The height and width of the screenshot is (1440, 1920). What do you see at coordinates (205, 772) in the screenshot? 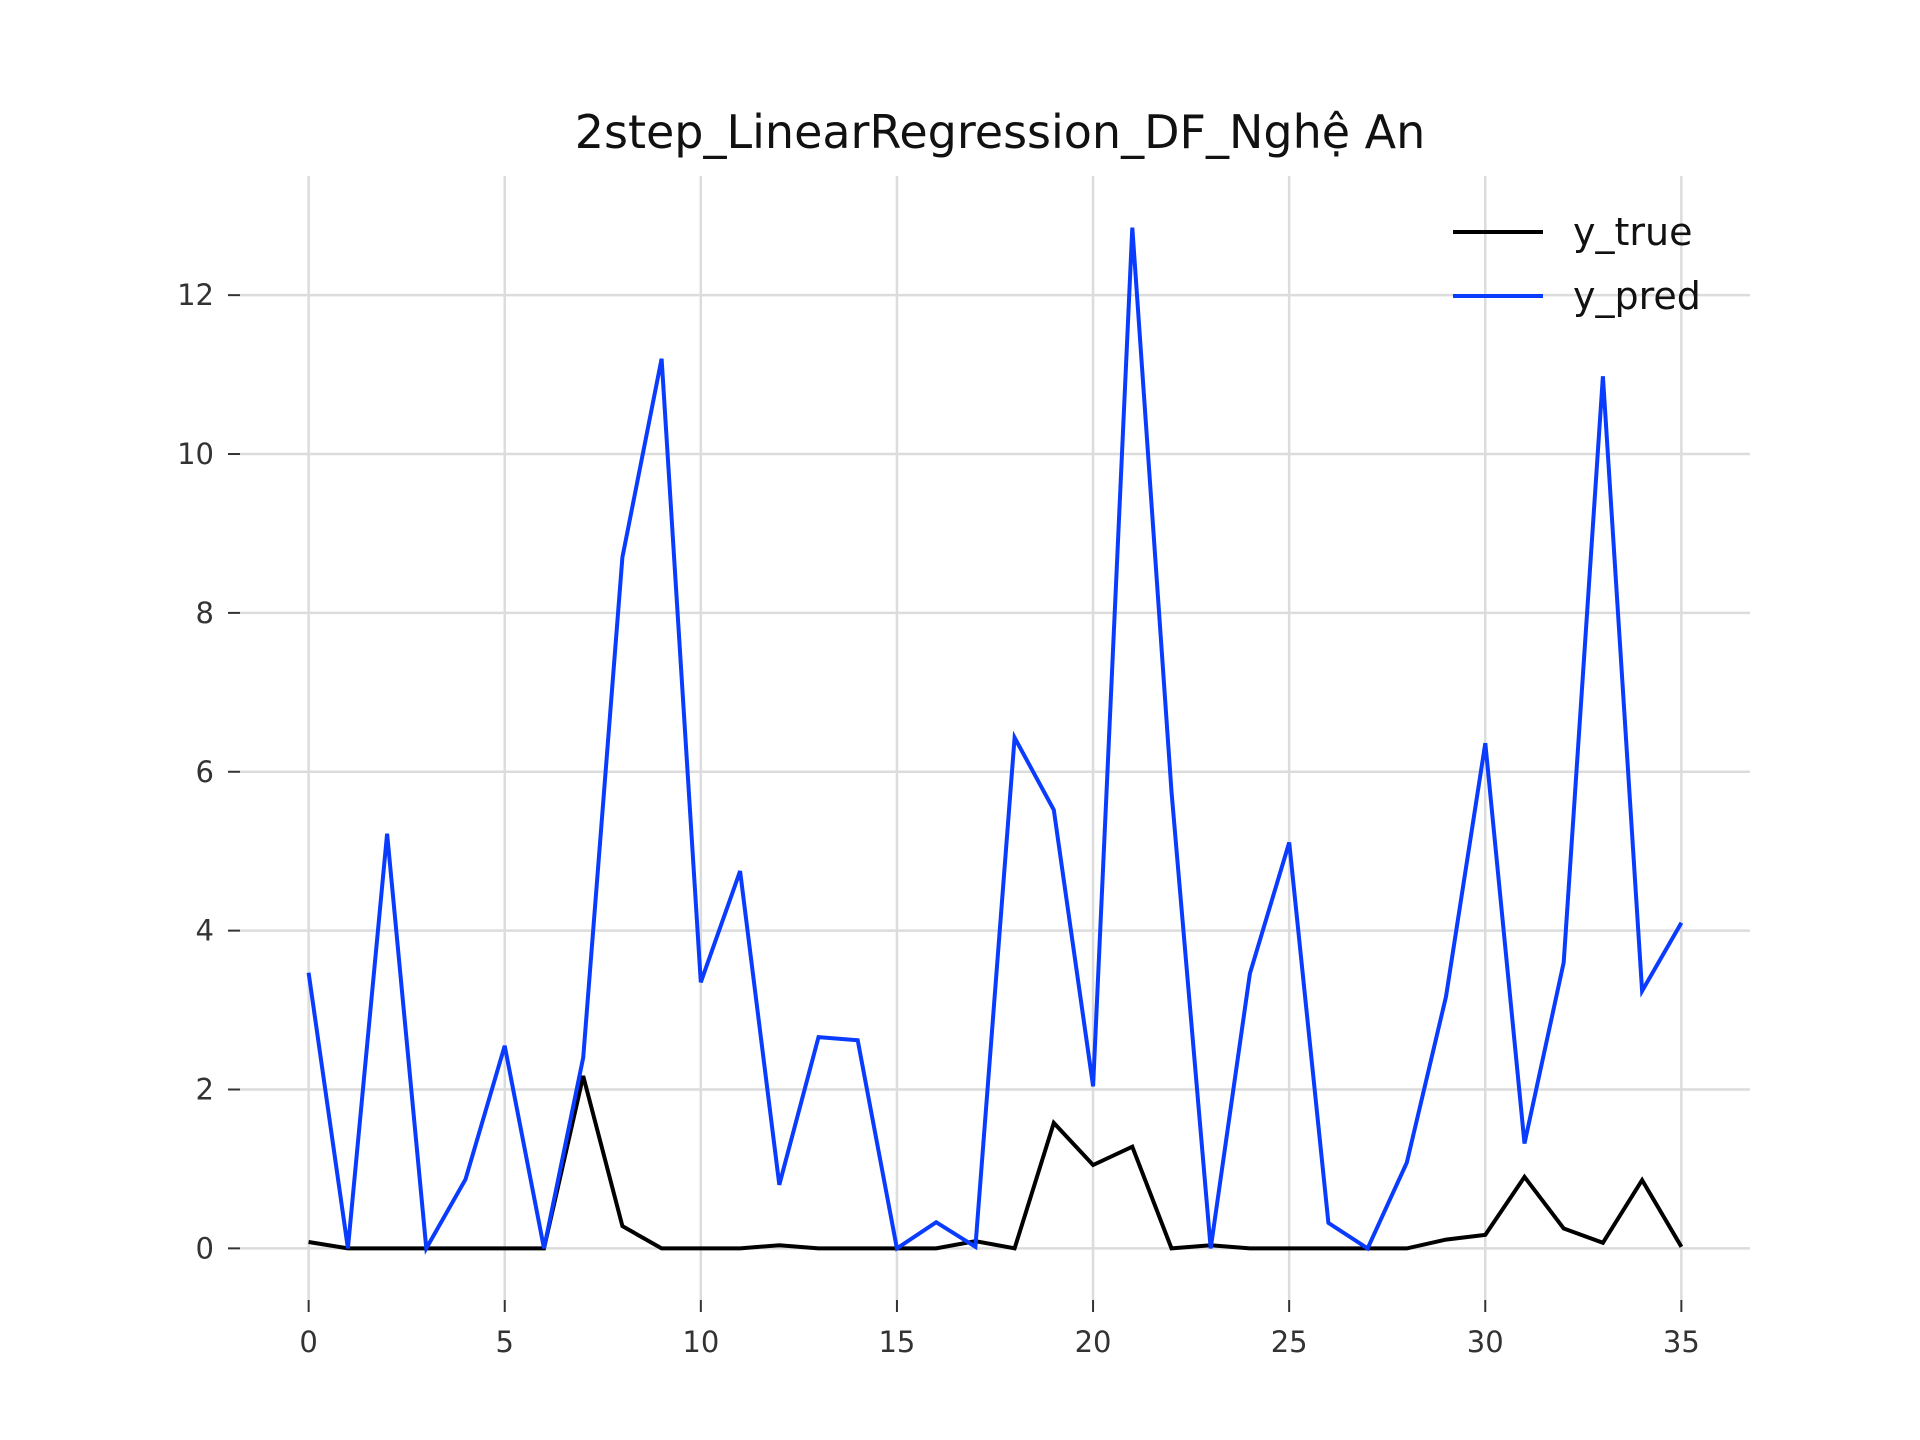
I see `y-tick-label: 6` at bounding box center [205, 772].